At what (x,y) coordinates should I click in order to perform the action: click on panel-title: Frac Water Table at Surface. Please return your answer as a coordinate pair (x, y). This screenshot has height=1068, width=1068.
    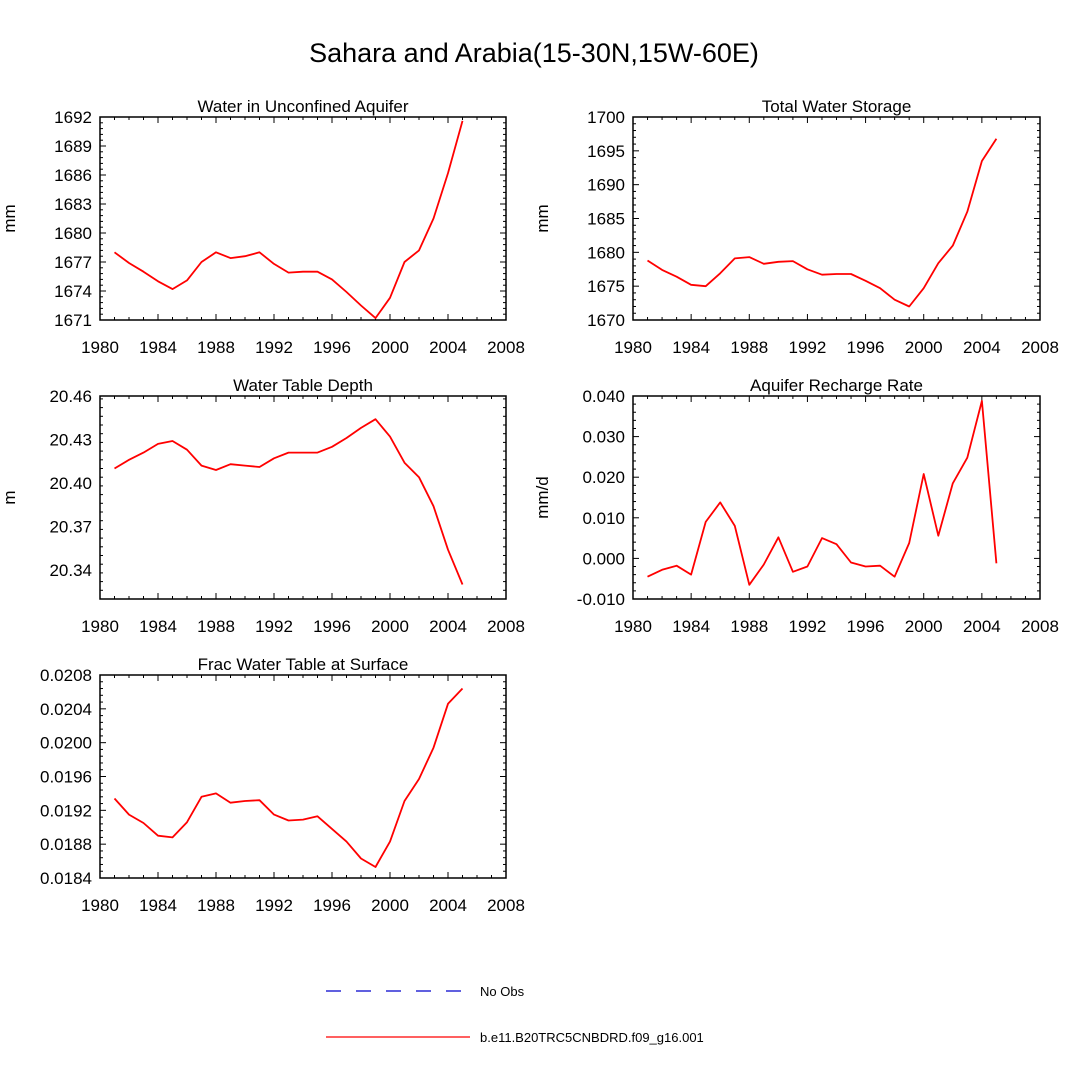
    Looking at the image, I should click on (303, 664).